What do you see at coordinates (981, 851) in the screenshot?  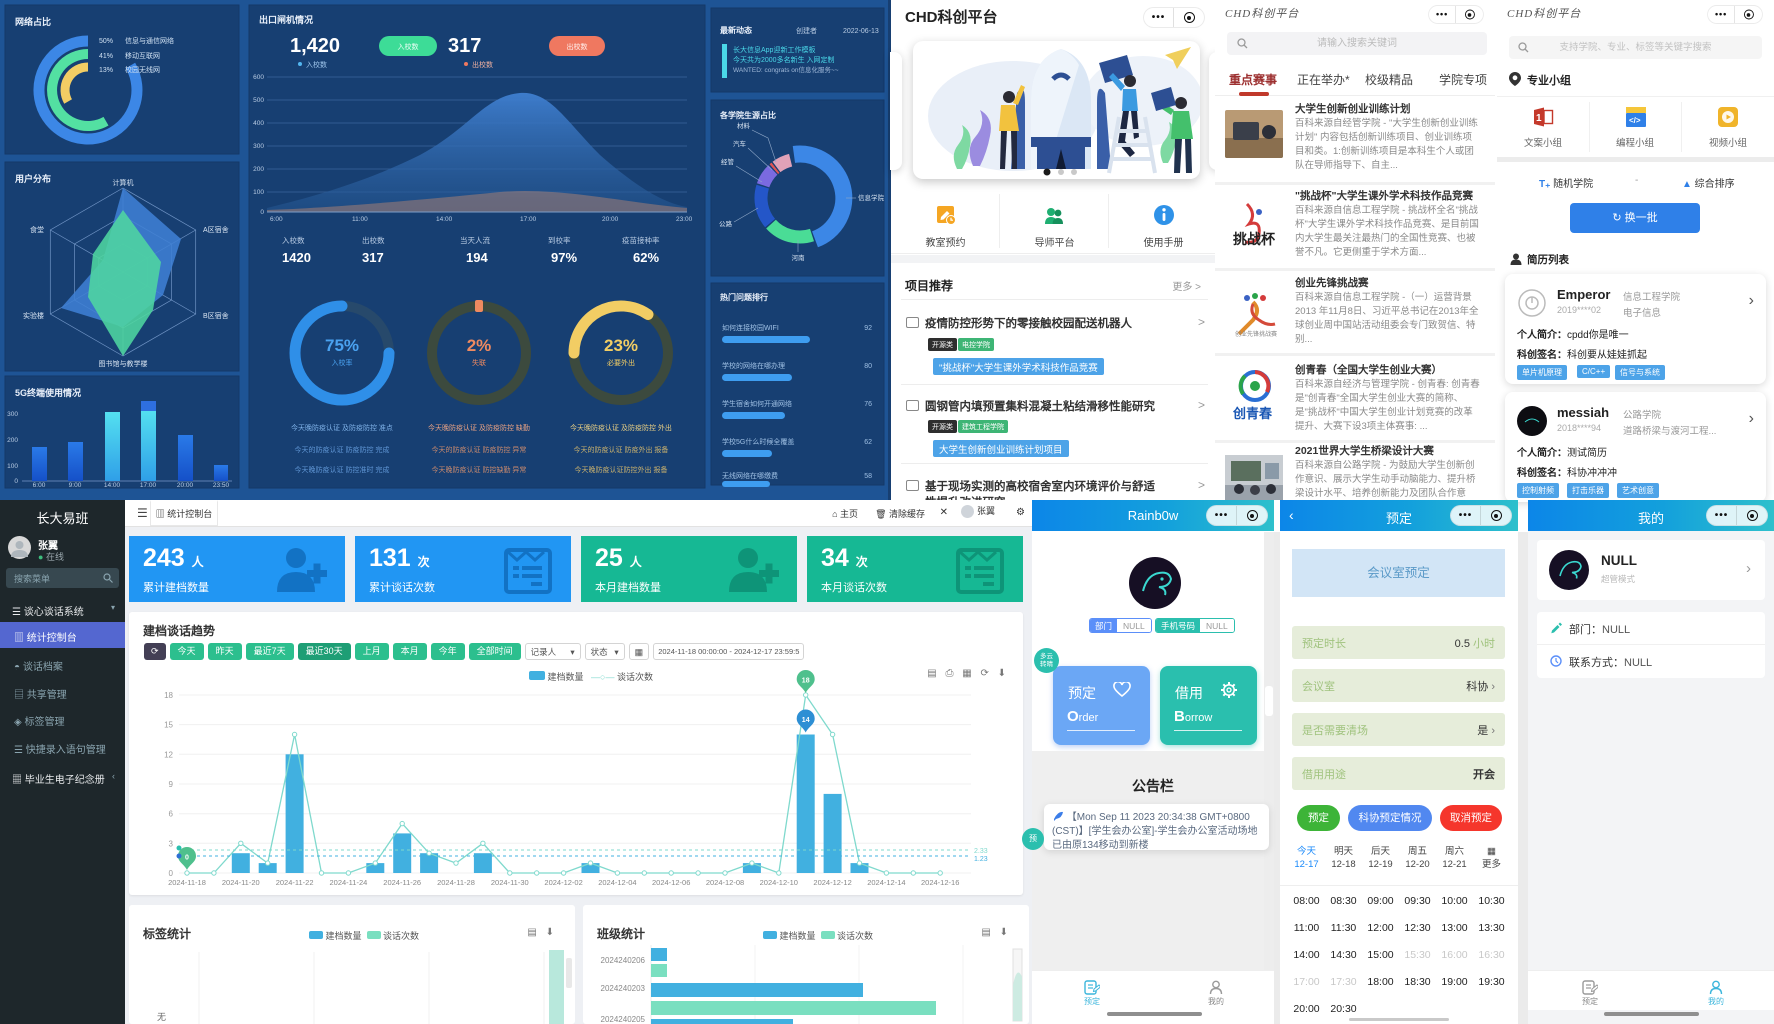 I see `svg-text: 2.33` at bounding box center [981, 851].